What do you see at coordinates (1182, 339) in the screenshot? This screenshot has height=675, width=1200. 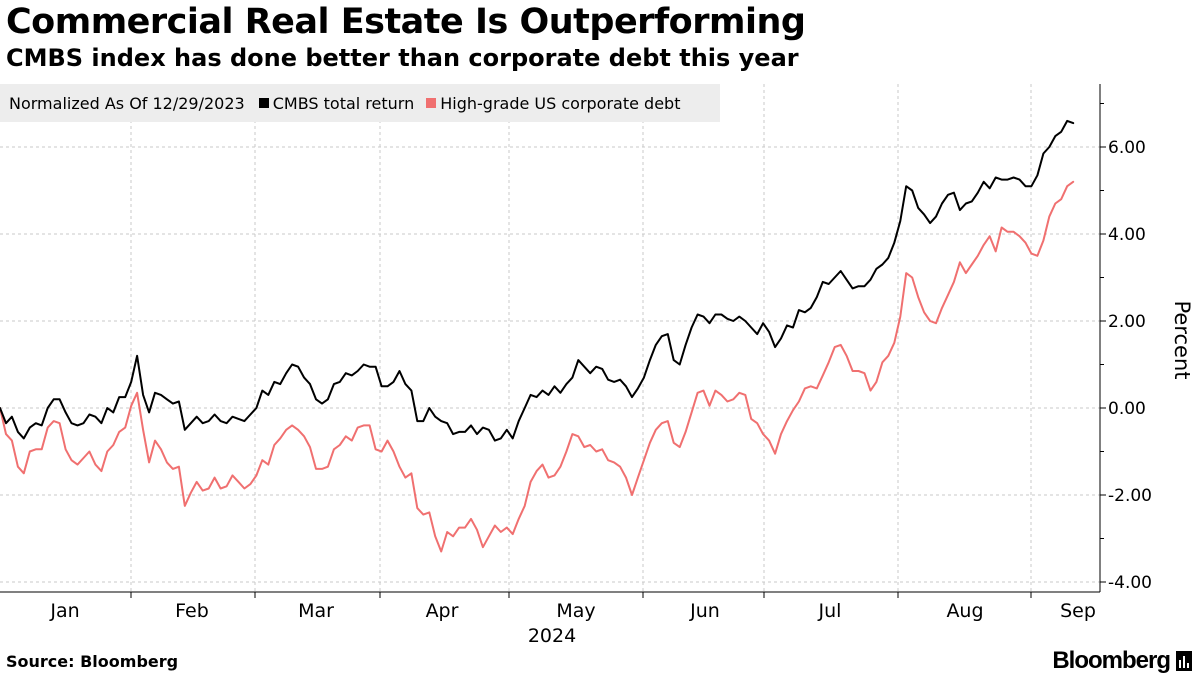 I see `y-axis-label: Percent` at bounding box center [1182, 339].